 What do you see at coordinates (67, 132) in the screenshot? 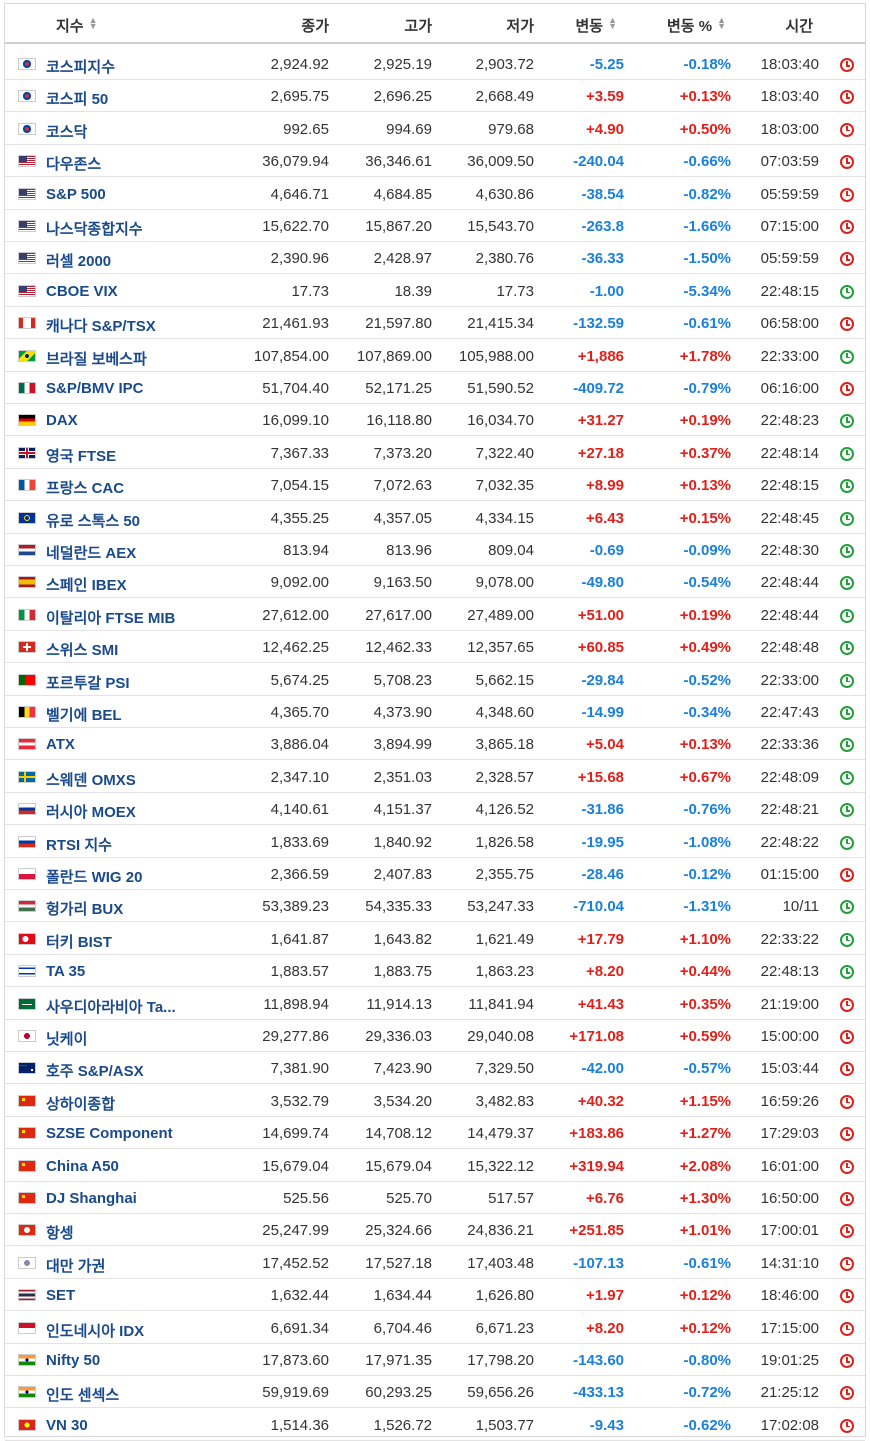
I see `index-name-link: 코스닥` at bounding box center [67, 132].